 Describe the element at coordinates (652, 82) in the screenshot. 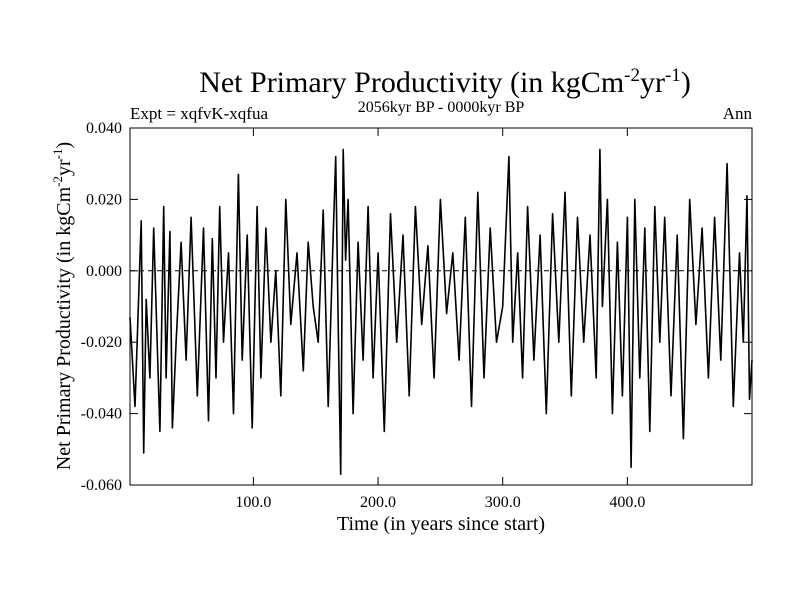

I see `chart-title-mid: yr` at that location.